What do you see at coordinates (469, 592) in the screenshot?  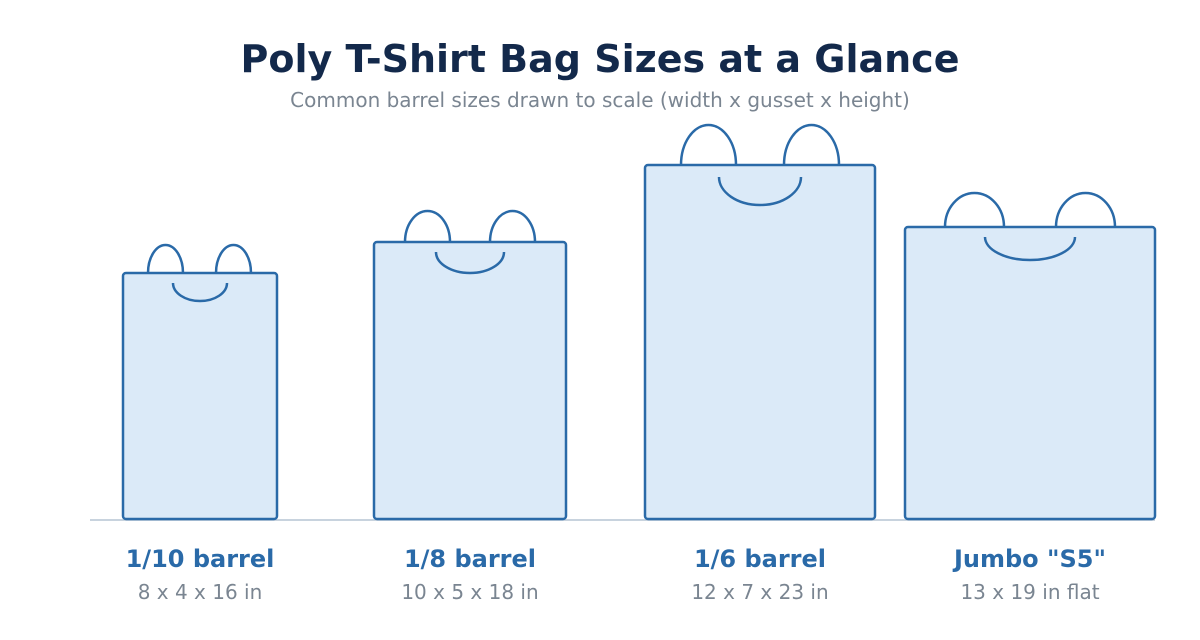 I see `bag-dims: 10 x 5 x 18 in` at bounding box center [469, 592].